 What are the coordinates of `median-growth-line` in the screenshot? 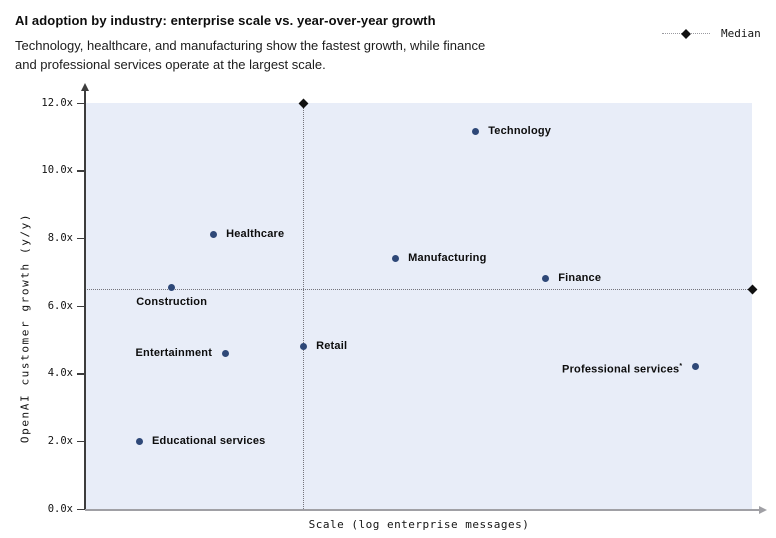 It's located at (419, 289).